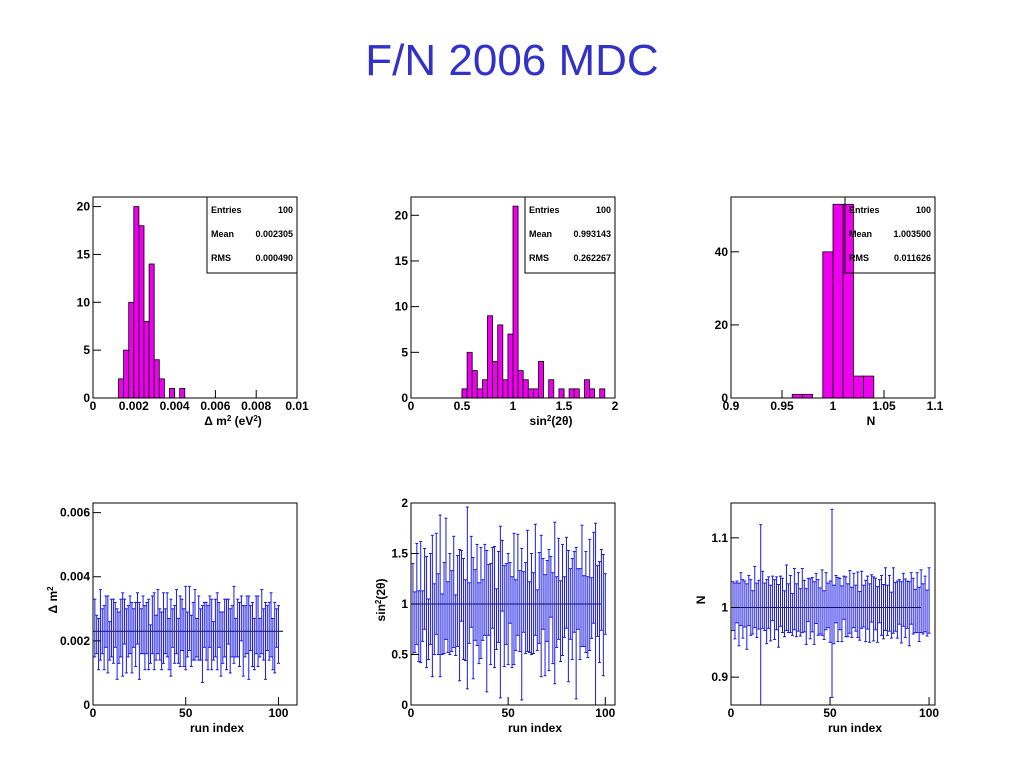 Image resolution: width=1024 pixels, height=768 pixels. What do you see at coordinates (731, 406) in the screenshot?
I see `x-tick-label: 0.9` at bounding box center [731, 406].